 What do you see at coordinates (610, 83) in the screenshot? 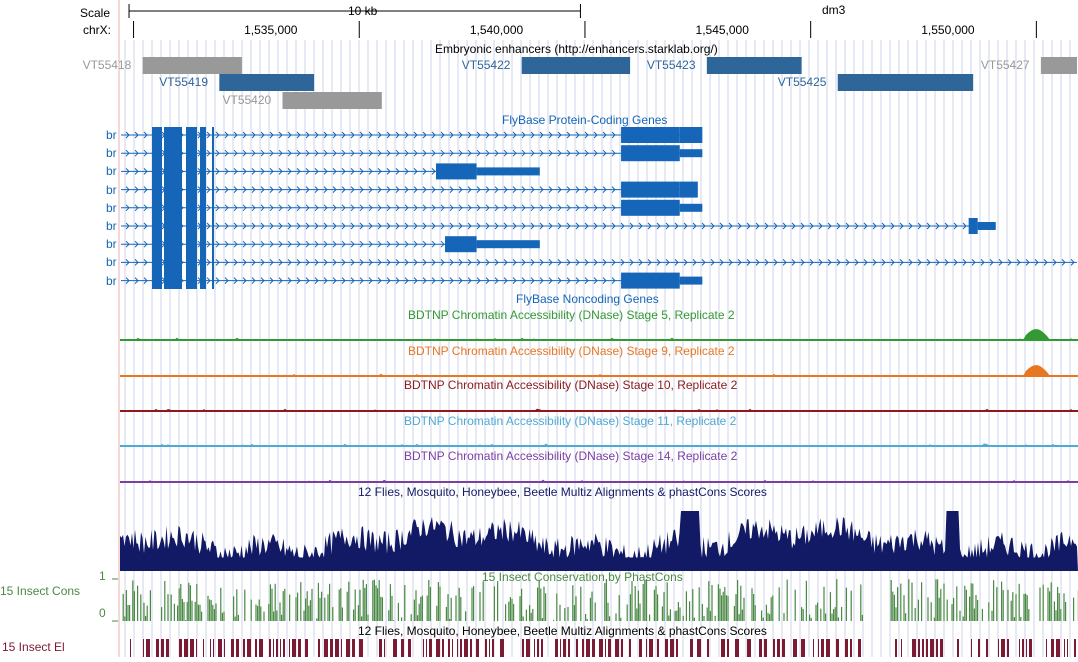
I see `enhancer-track` at bounding box center [610, 83].